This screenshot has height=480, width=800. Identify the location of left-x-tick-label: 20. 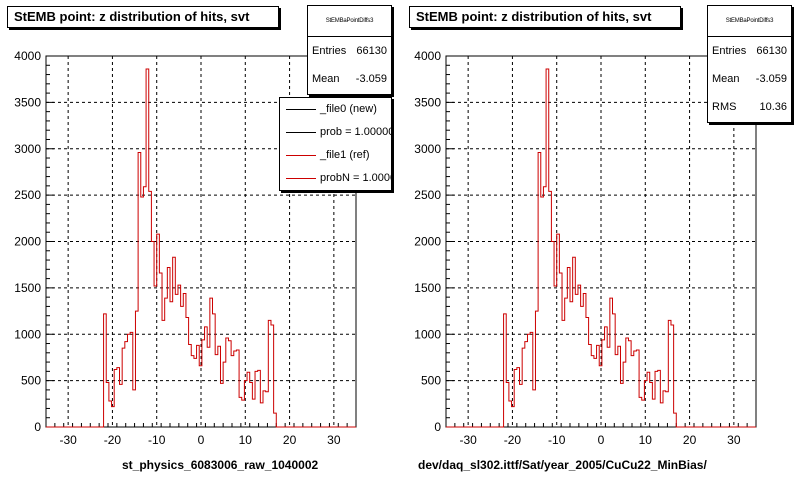
(290, 440).